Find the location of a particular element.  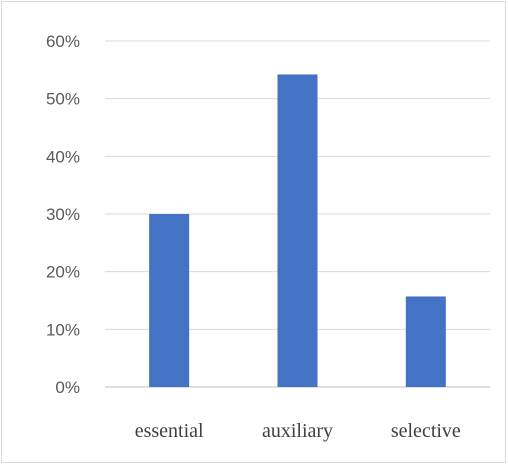

y-tick-label: 50% is located at coordinates (63, 99).